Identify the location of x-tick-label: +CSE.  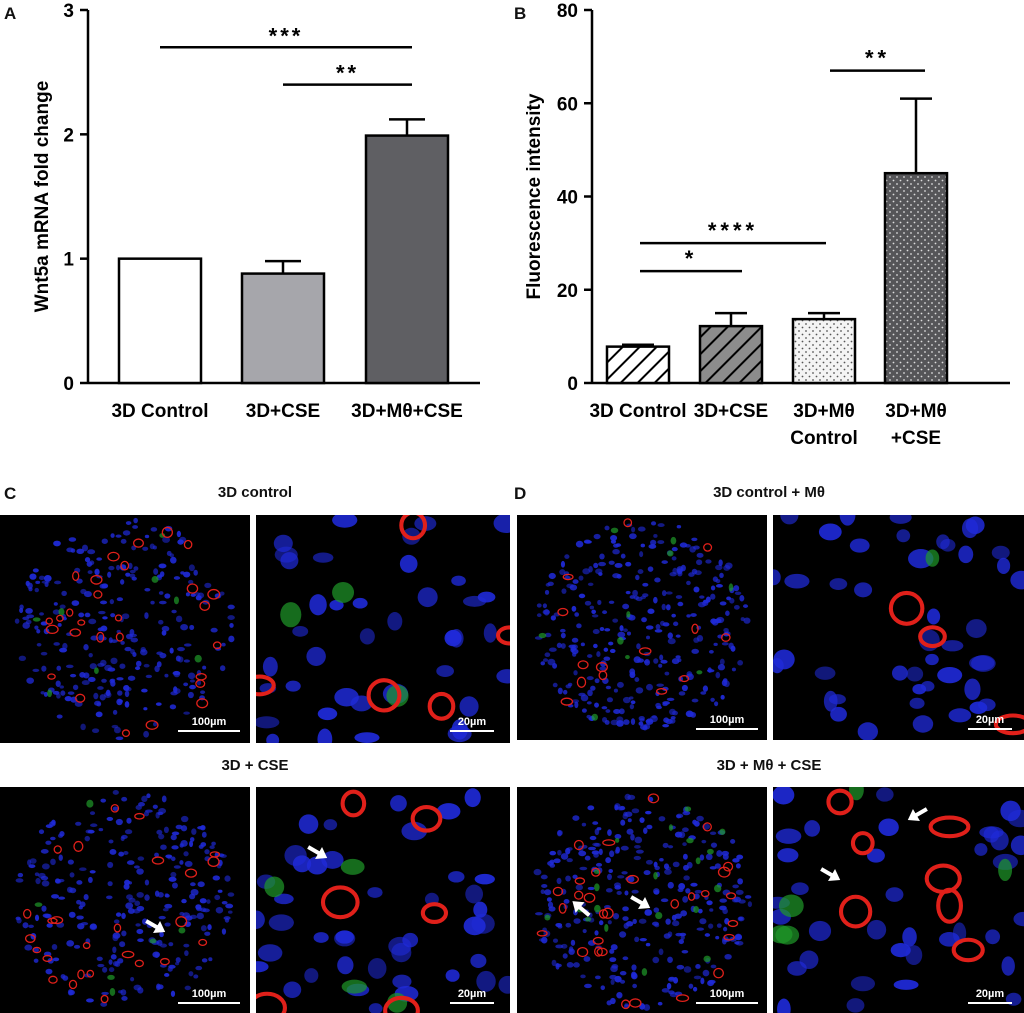
(916, 438).